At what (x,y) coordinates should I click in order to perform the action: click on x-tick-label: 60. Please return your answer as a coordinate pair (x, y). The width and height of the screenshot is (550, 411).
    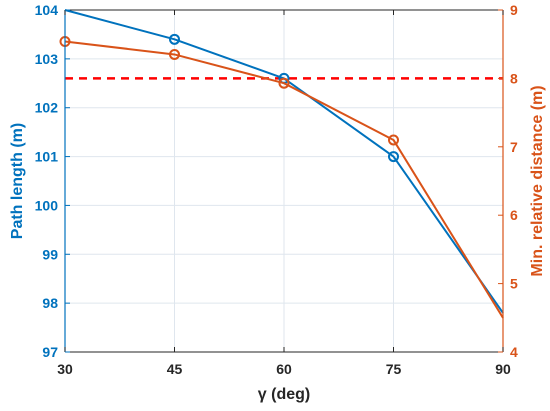
    Looking at the image, I should click on (284, 369).